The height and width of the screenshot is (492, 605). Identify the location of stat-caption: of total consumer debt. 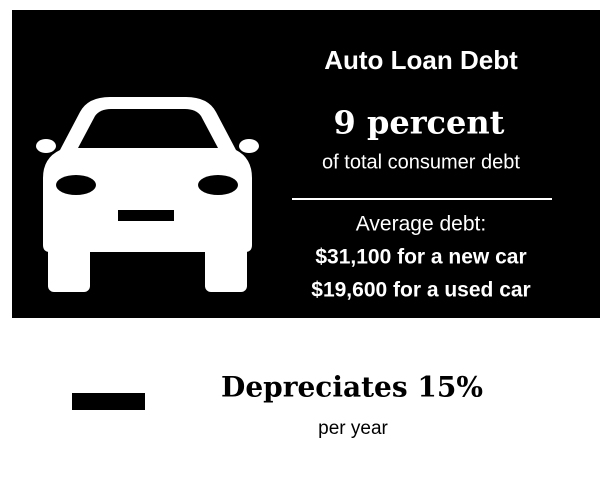
(421, 162).